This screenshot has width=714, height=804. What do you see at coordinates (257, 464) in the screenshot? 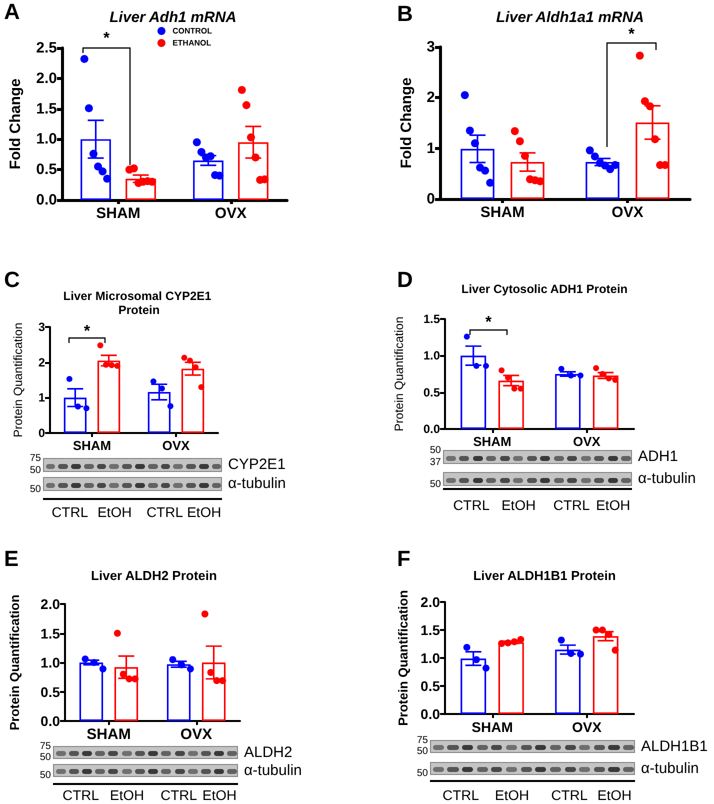
I see `text: CYP2E1` at bounding box center [257, 464].